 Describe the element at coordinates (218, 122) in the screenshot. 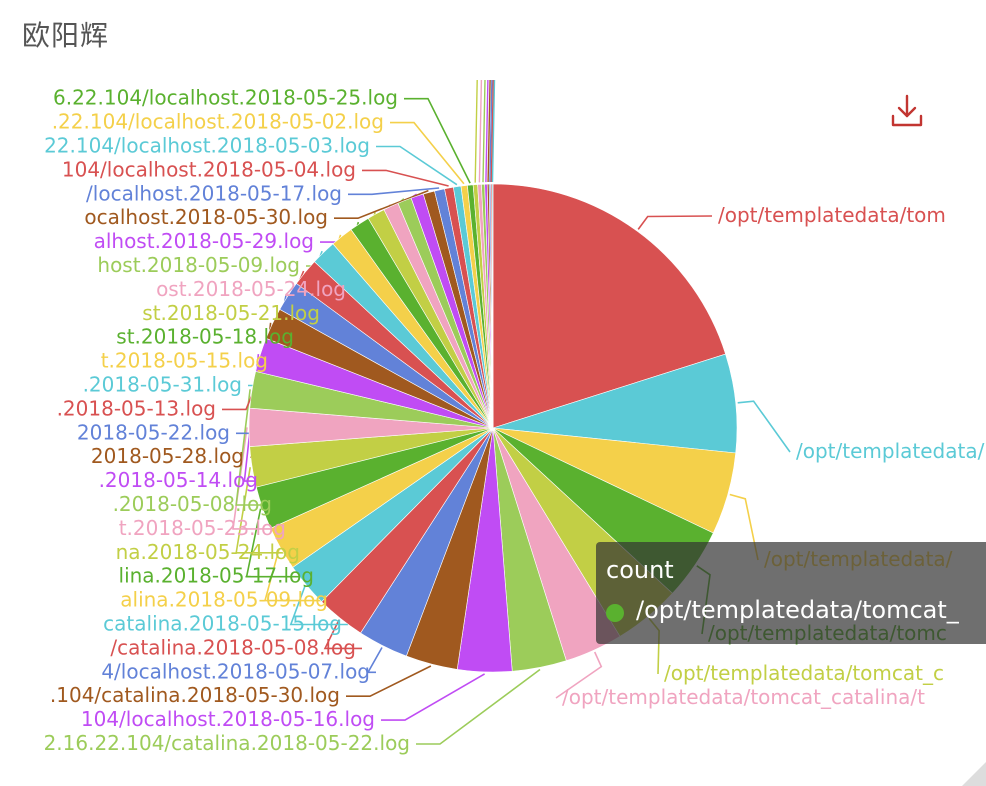

I see `slice-label: .22.104/localhost.2018-05-02.log` at that location.